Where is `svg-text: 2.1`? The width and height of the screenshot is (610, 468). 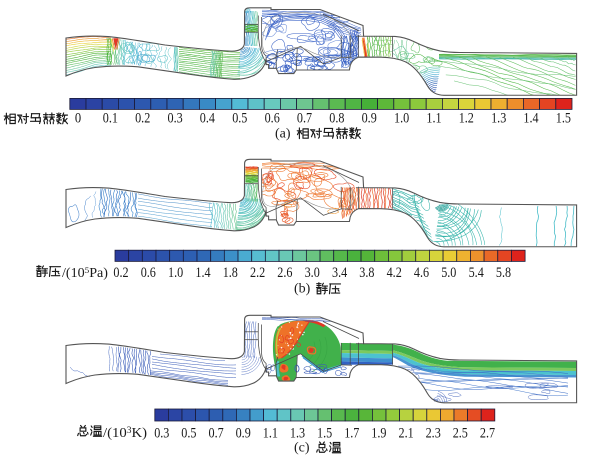
svg-text: 2.1 is located at coordinates (406, 433).